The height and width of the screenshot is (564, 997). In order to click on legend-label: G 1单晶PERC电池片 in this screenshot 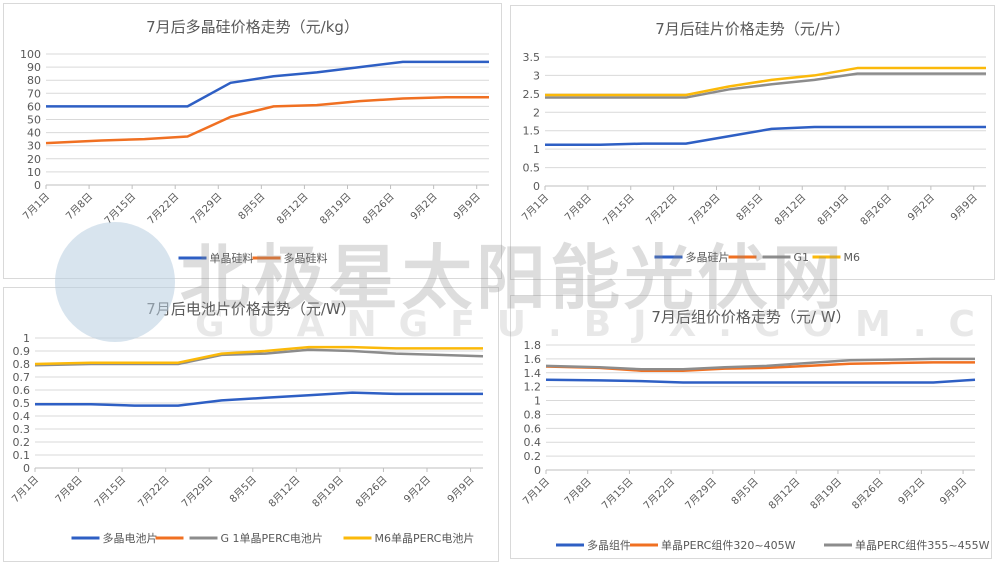, I will do `click(272, 538)`.